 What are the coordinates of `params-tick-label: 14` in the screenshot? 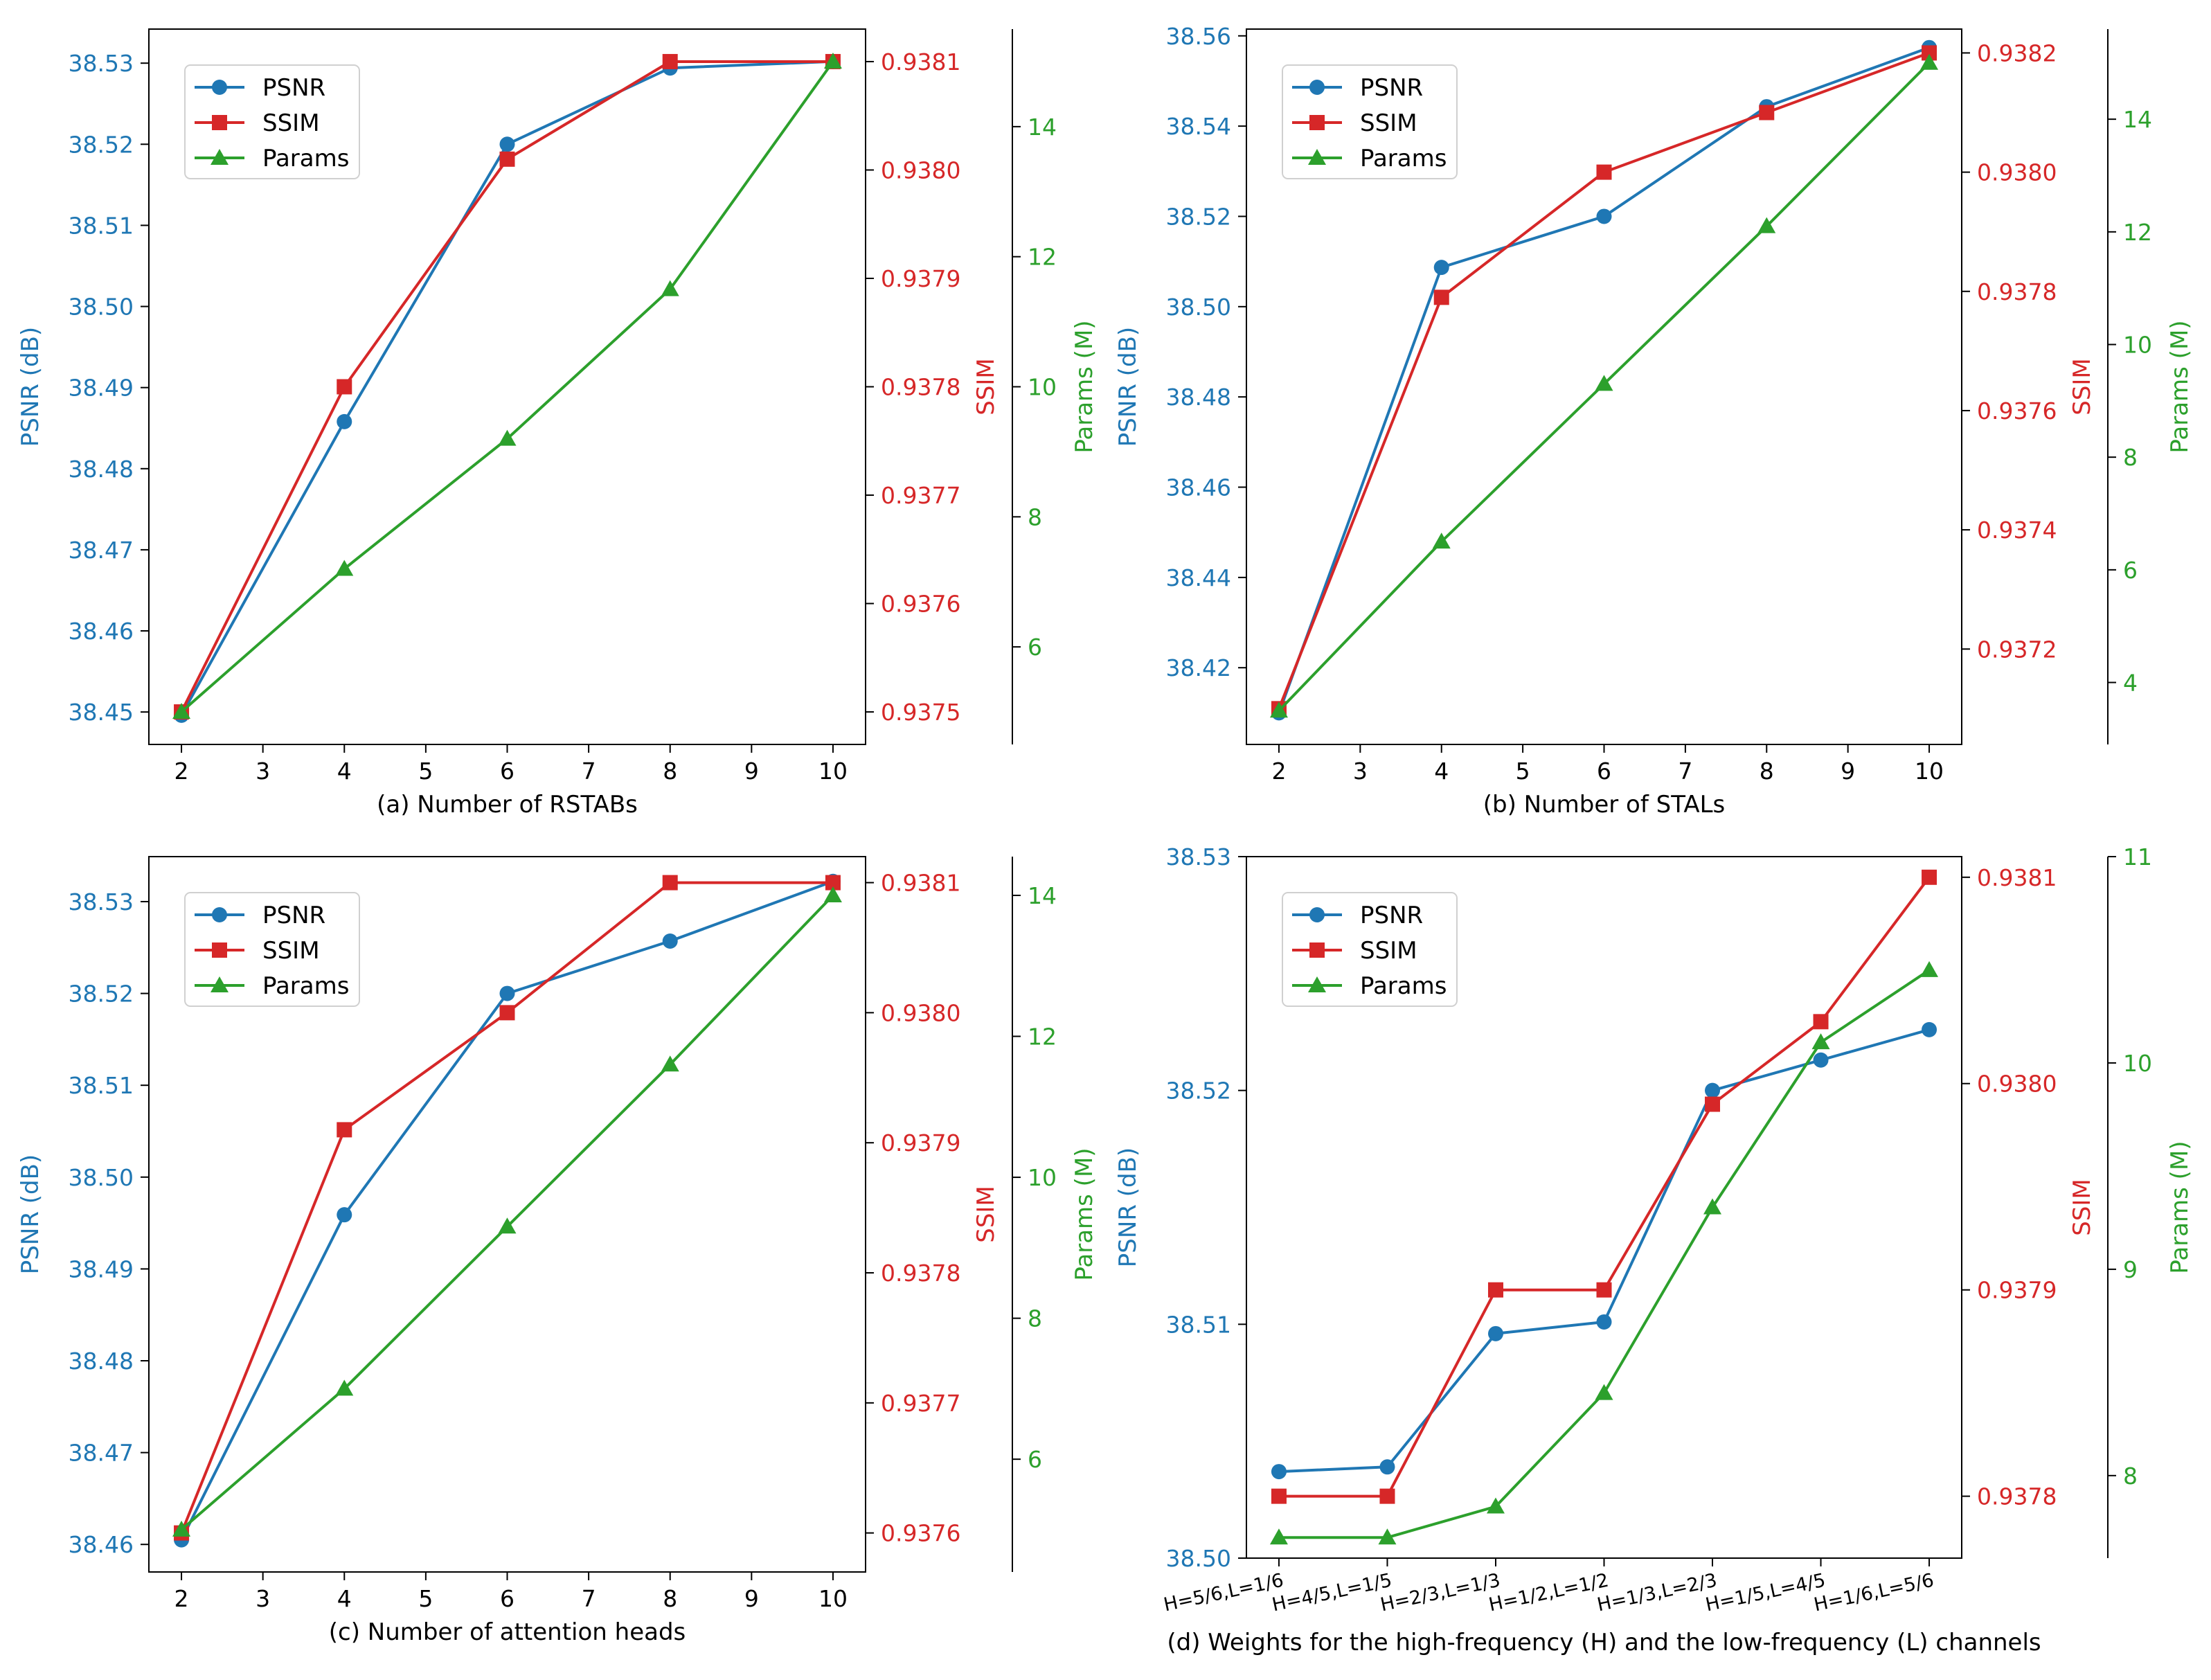 It's located at (2137, 119).